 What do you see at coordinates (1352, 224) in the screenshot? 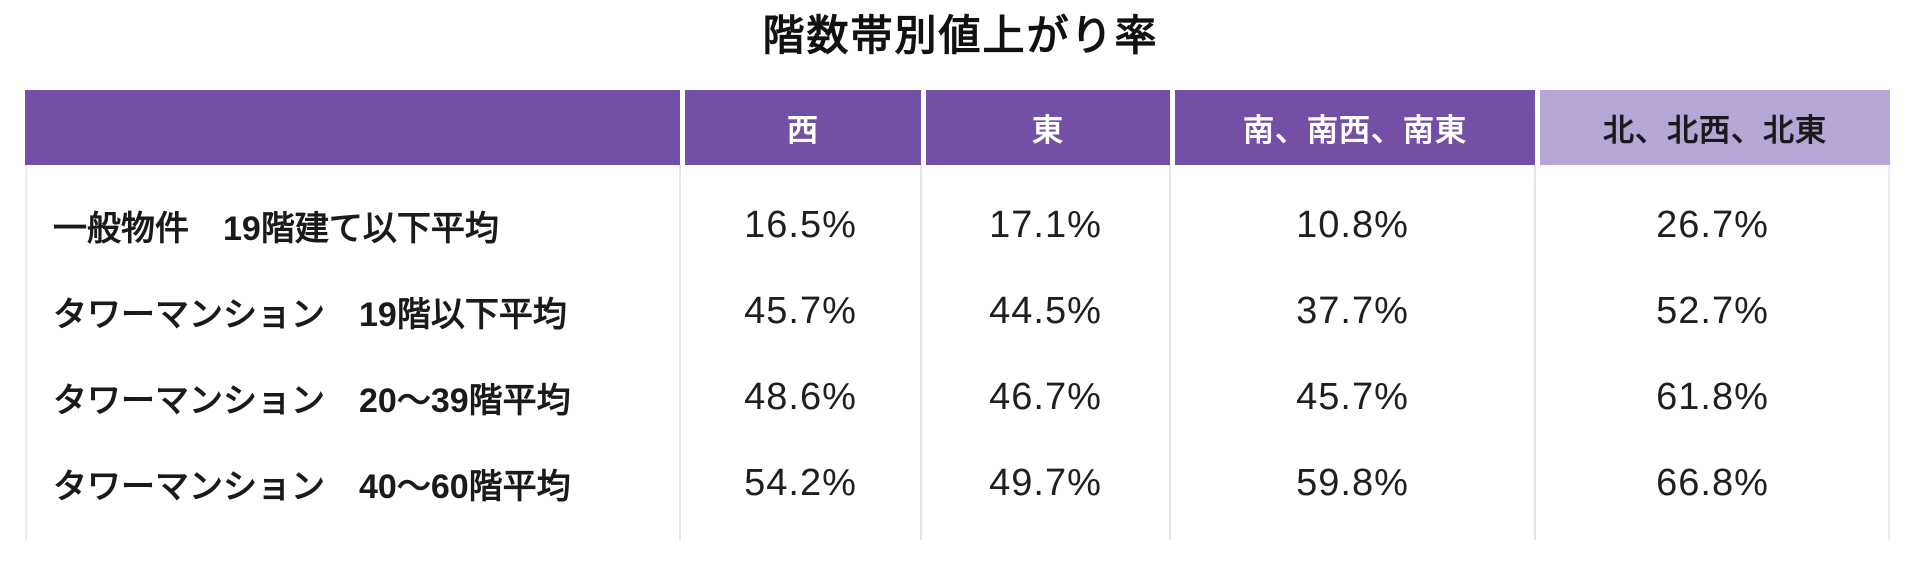
I see `value-south: 10.8%` at bounding box center [1352, 224].